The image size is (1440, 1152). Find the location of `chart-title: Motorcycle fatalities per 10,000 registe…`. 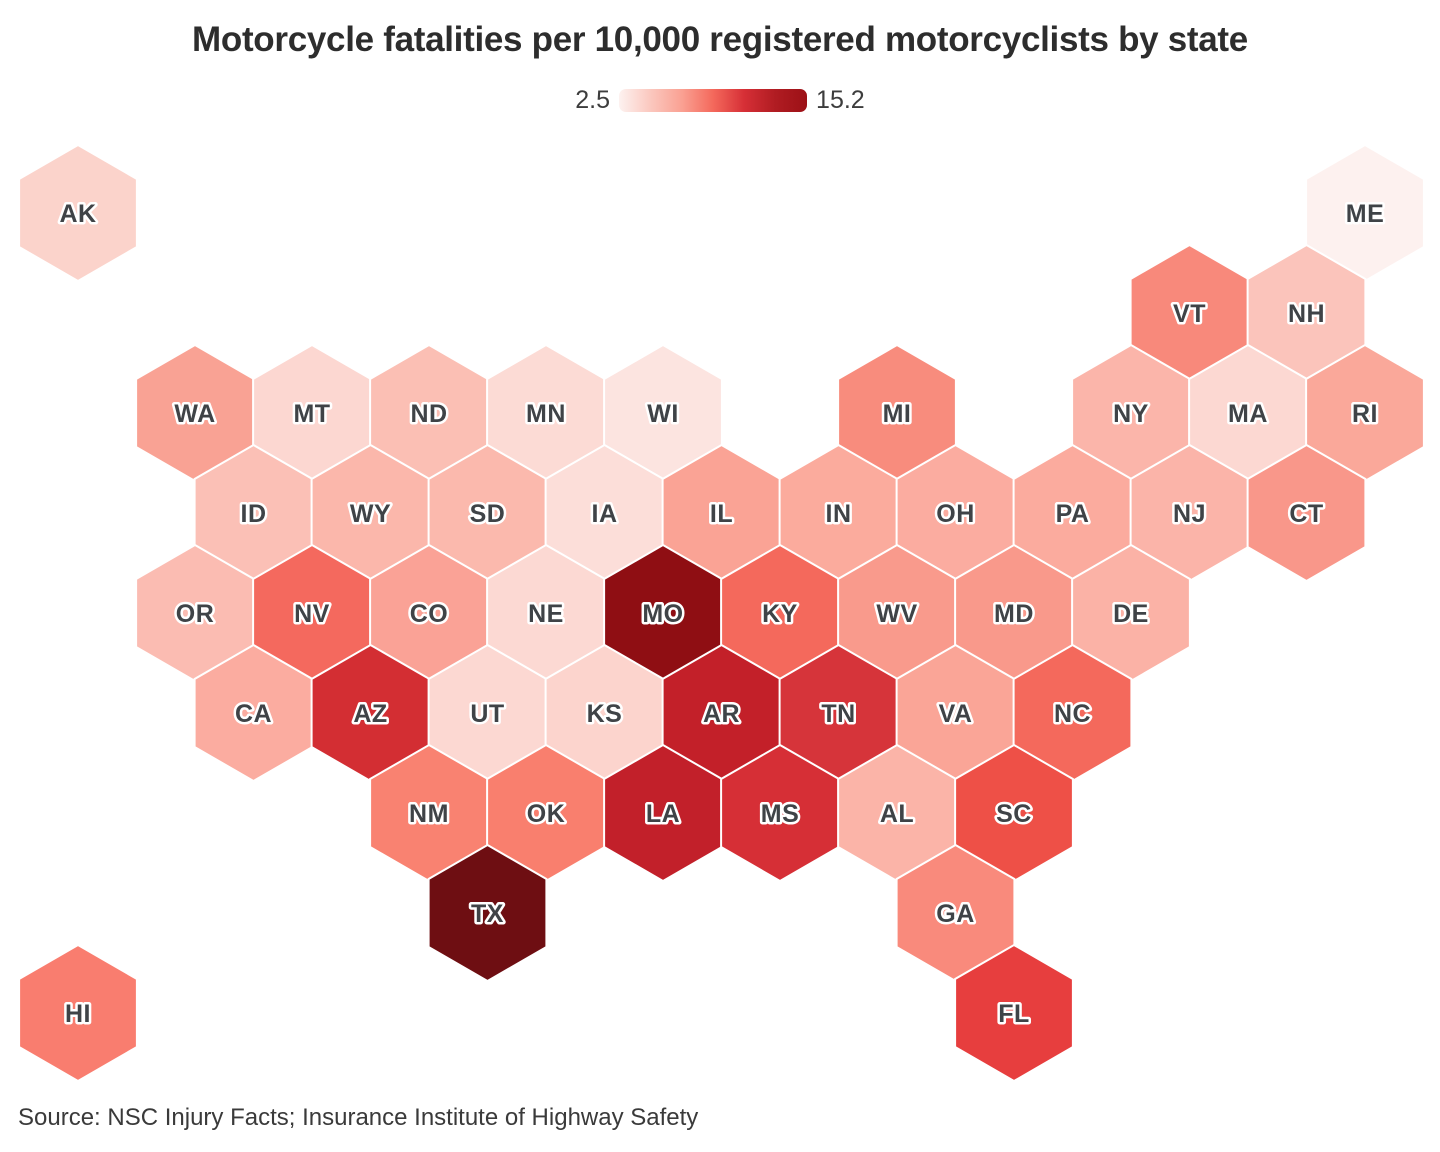

chart-title: Motorcycle fatalities per 10,000 registe… is located at coordinates (720, 39).